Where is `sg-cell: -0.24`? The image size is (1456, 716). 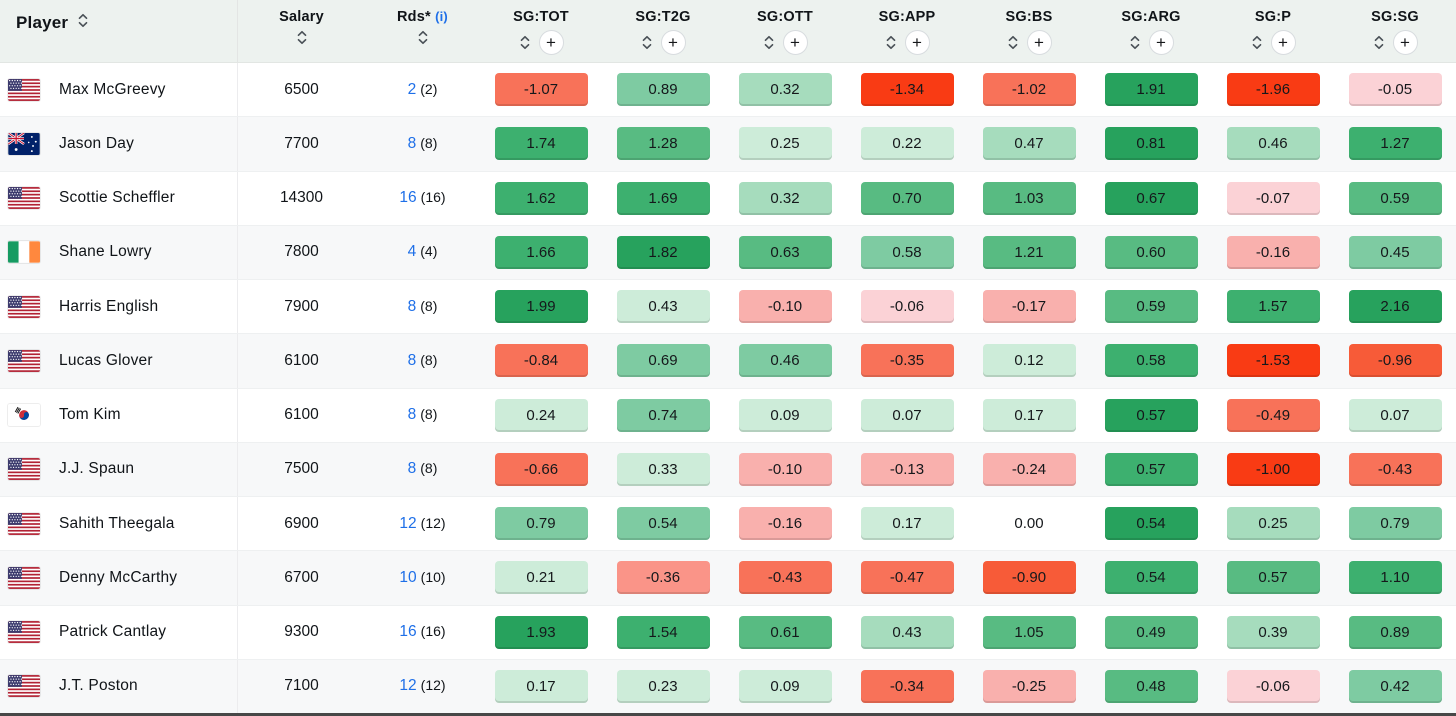
sg-cell: -0.24 is located at coordinates (1029, 469).